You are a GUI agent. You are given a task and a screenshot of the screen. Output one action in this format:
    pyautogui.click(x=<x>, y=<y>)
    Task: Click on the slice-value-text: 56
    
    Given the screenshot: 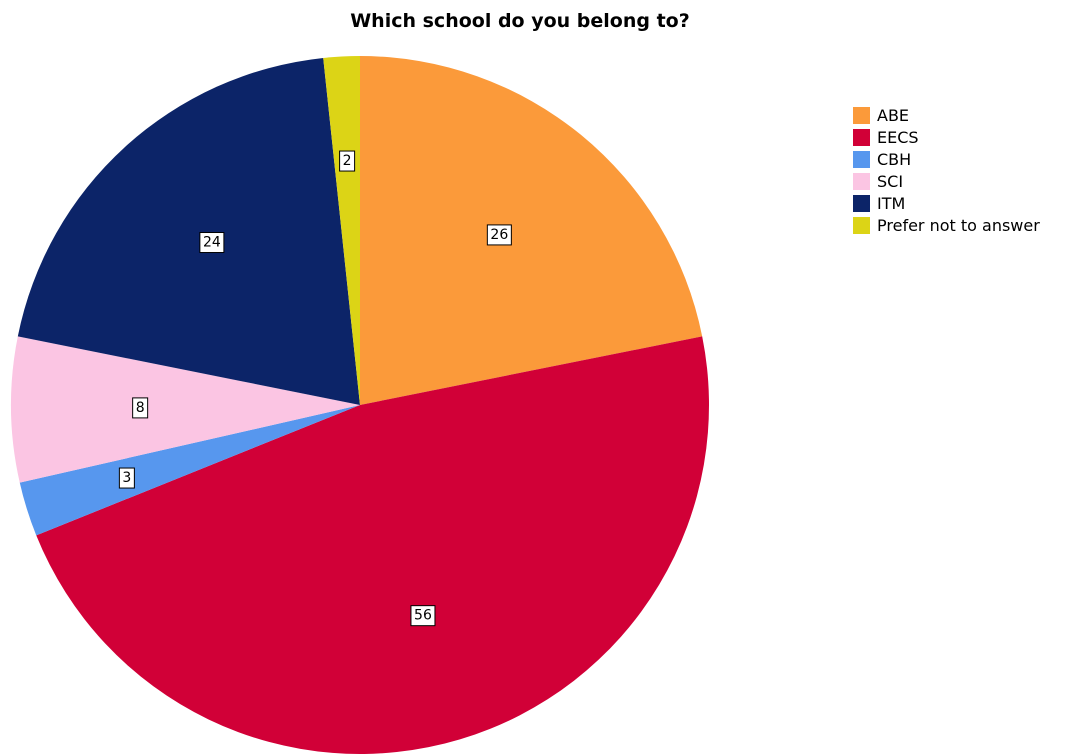 What is the action you would take?
    pyautogui.click(x=423, y=616)
    